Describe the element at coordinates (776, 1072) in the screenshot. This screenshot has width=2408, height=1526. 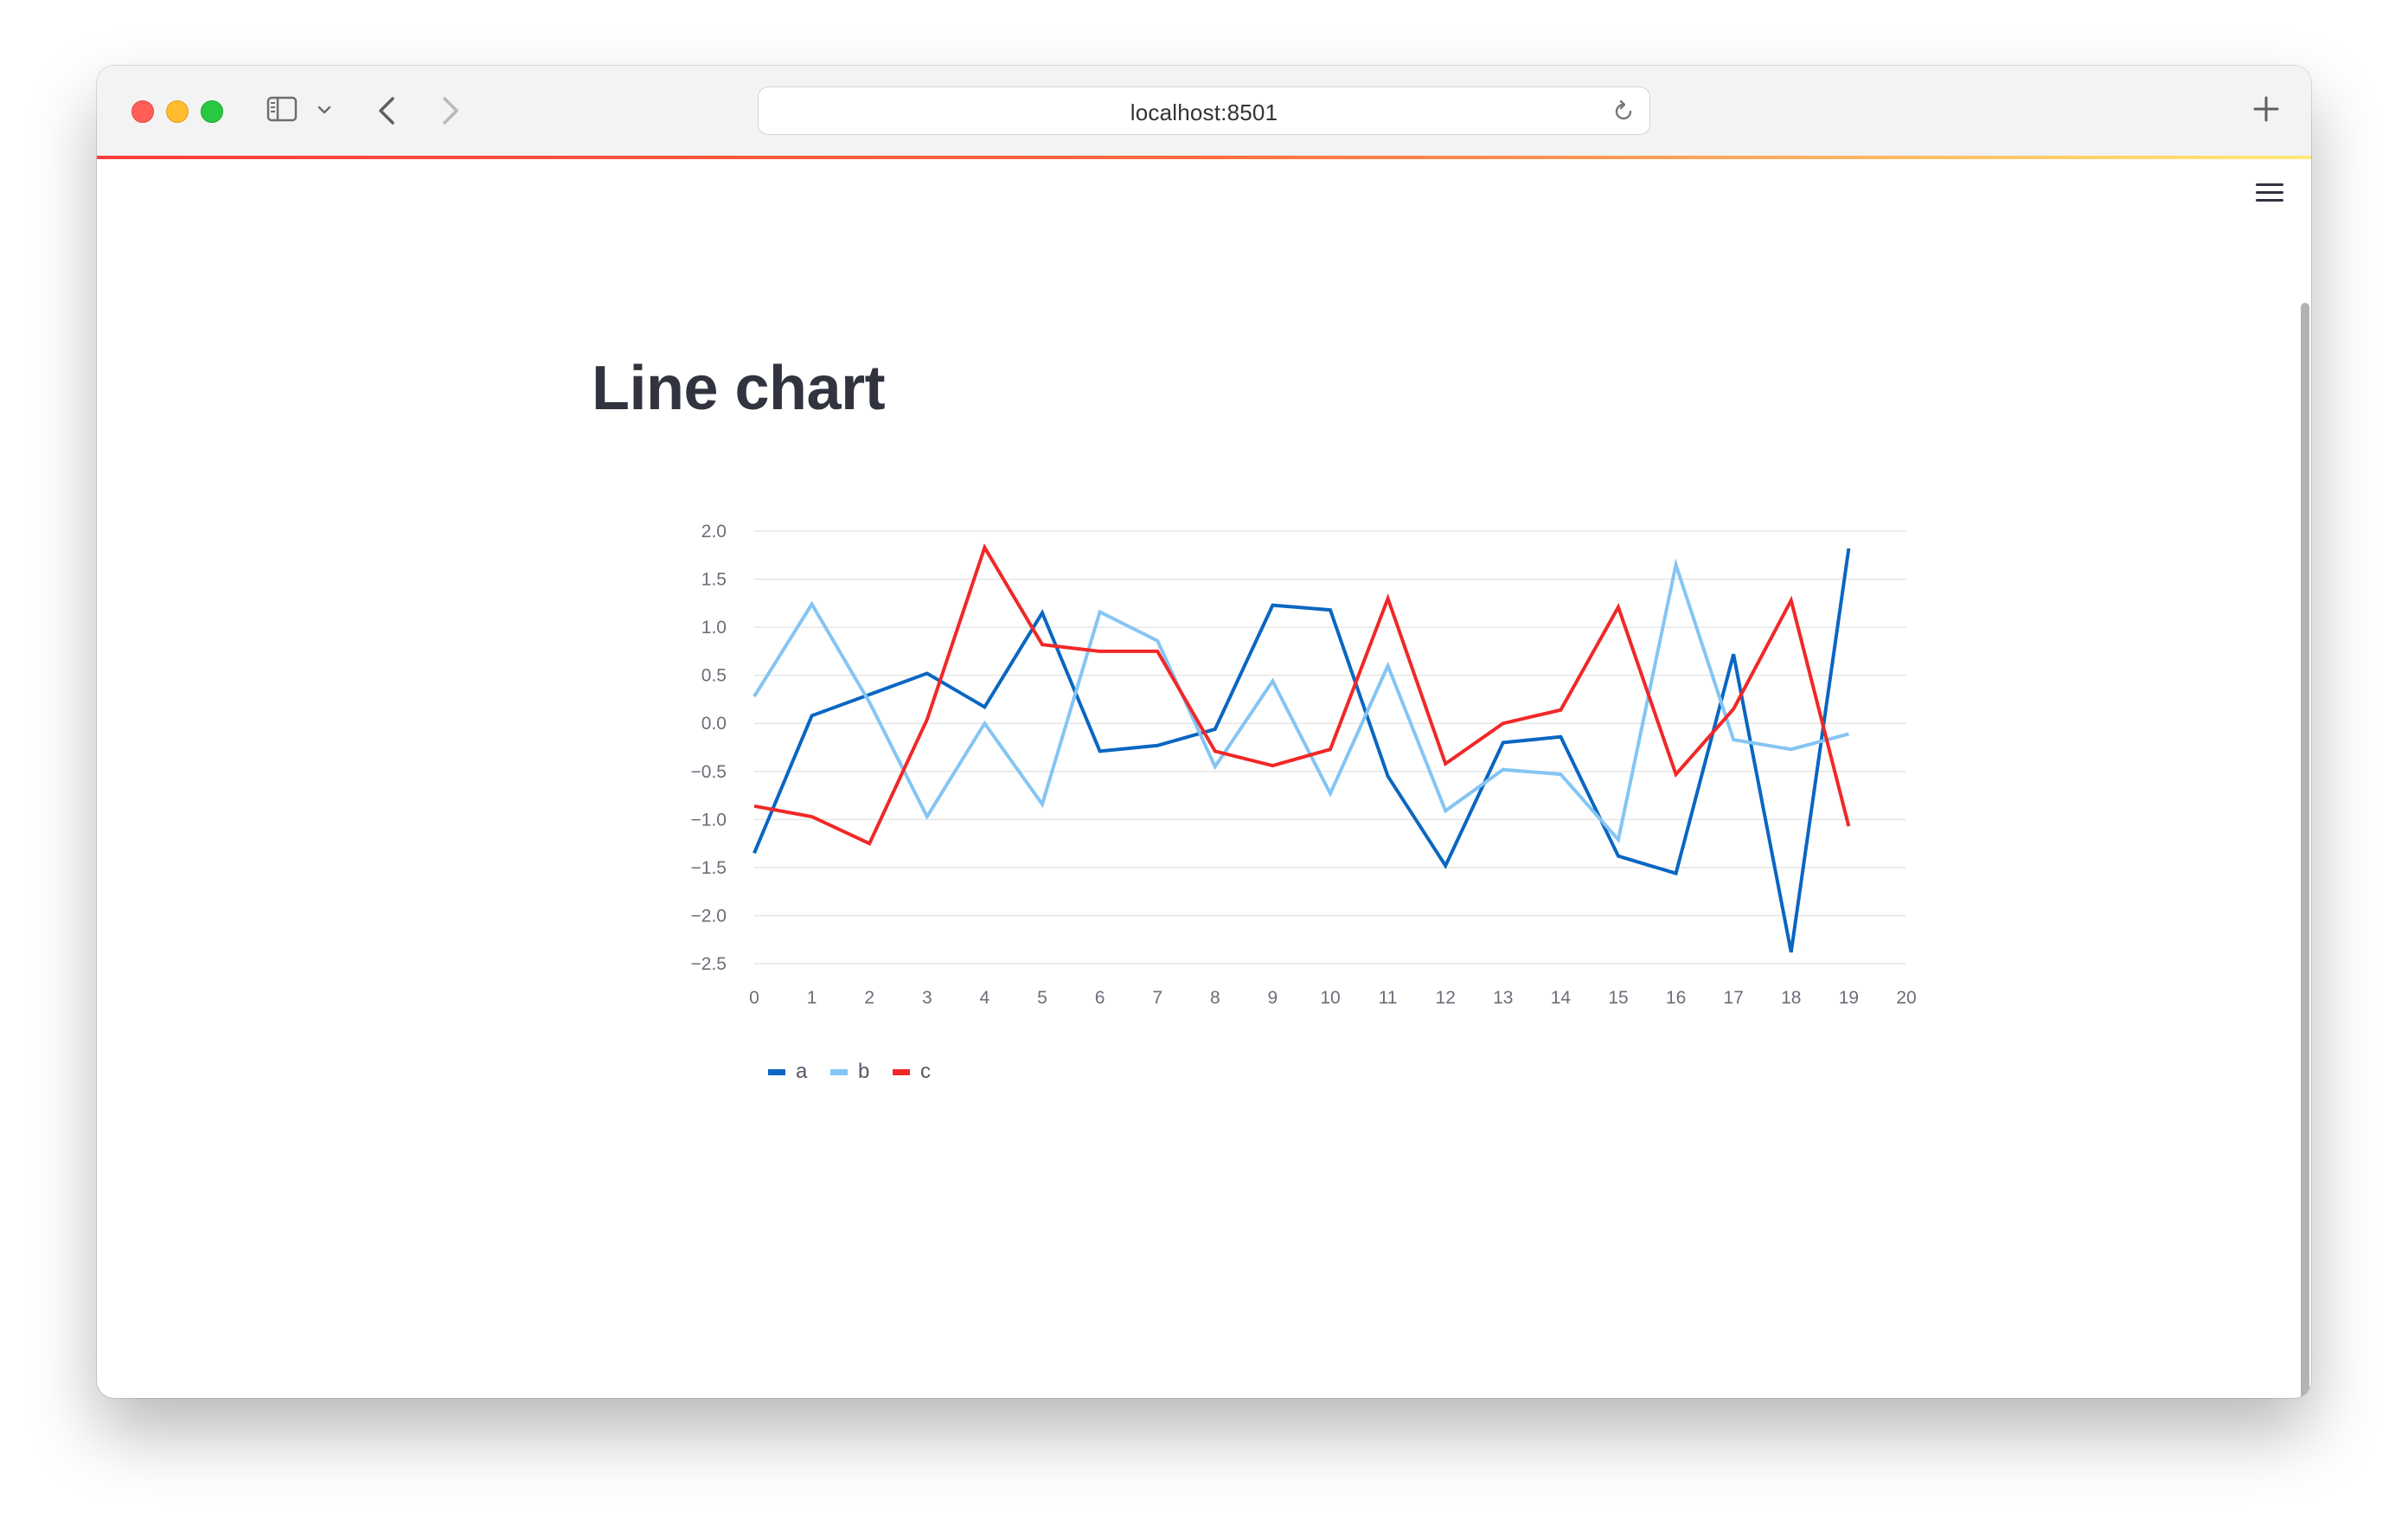
I see `legend-swatch-a` at that location.